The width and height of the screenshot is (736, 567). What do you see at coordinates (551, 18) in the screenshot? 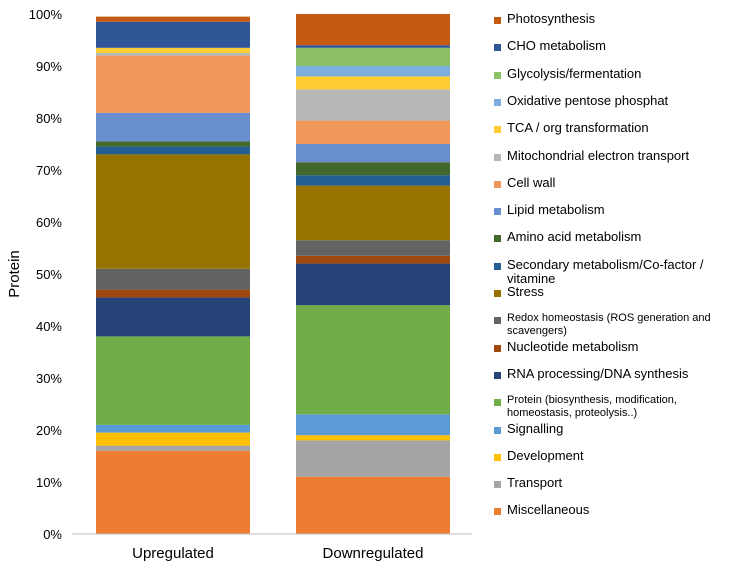
I see `legend-label: Photosynthesis` at bounding box center [551, 18].